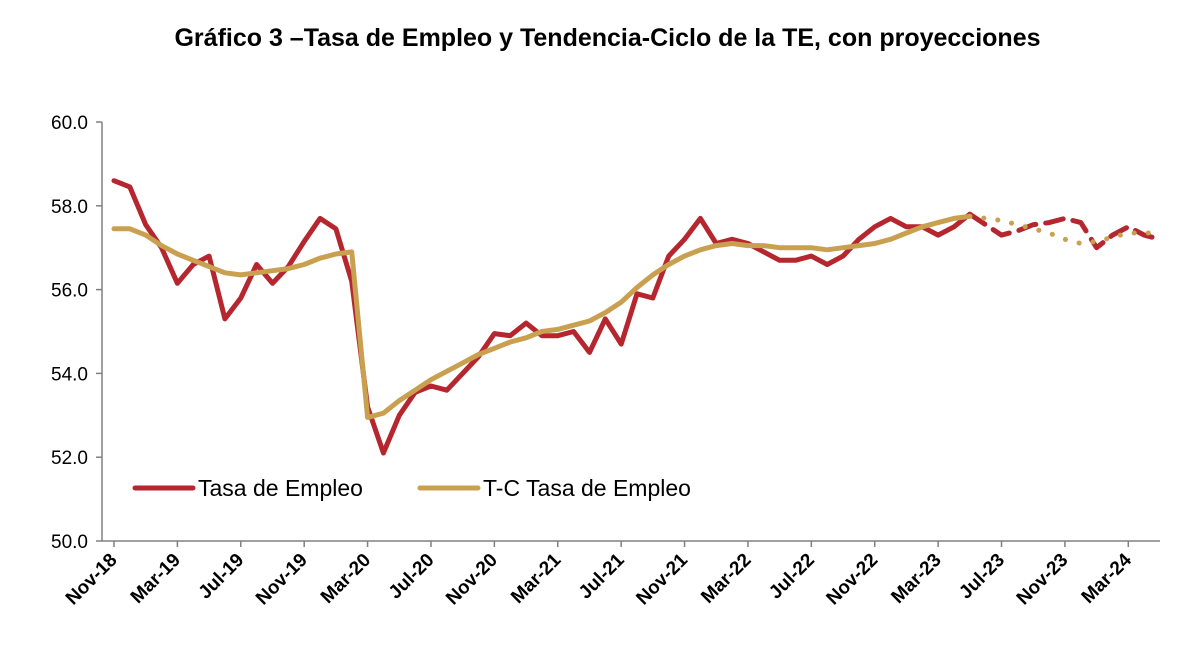 Image resolution: width=1184 pixels, height=645 pixels. Describe the element at coordinates (69, 207) in the screenshot. I see `y-tick-label: 58.0` at that location.